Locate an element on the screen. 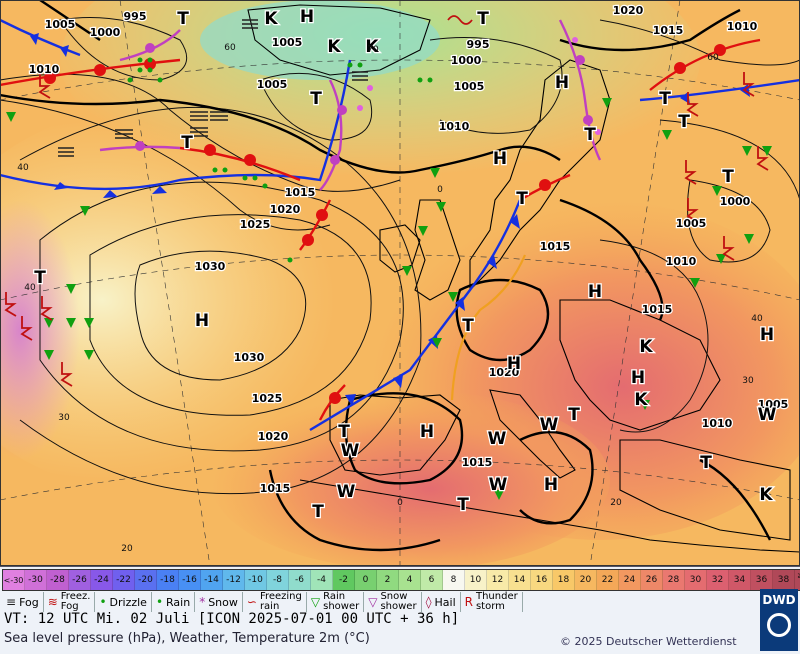 The height and width of the screenshot is (654, 800). legend-symbol-label: Rain is located at coordinates (178, 602).